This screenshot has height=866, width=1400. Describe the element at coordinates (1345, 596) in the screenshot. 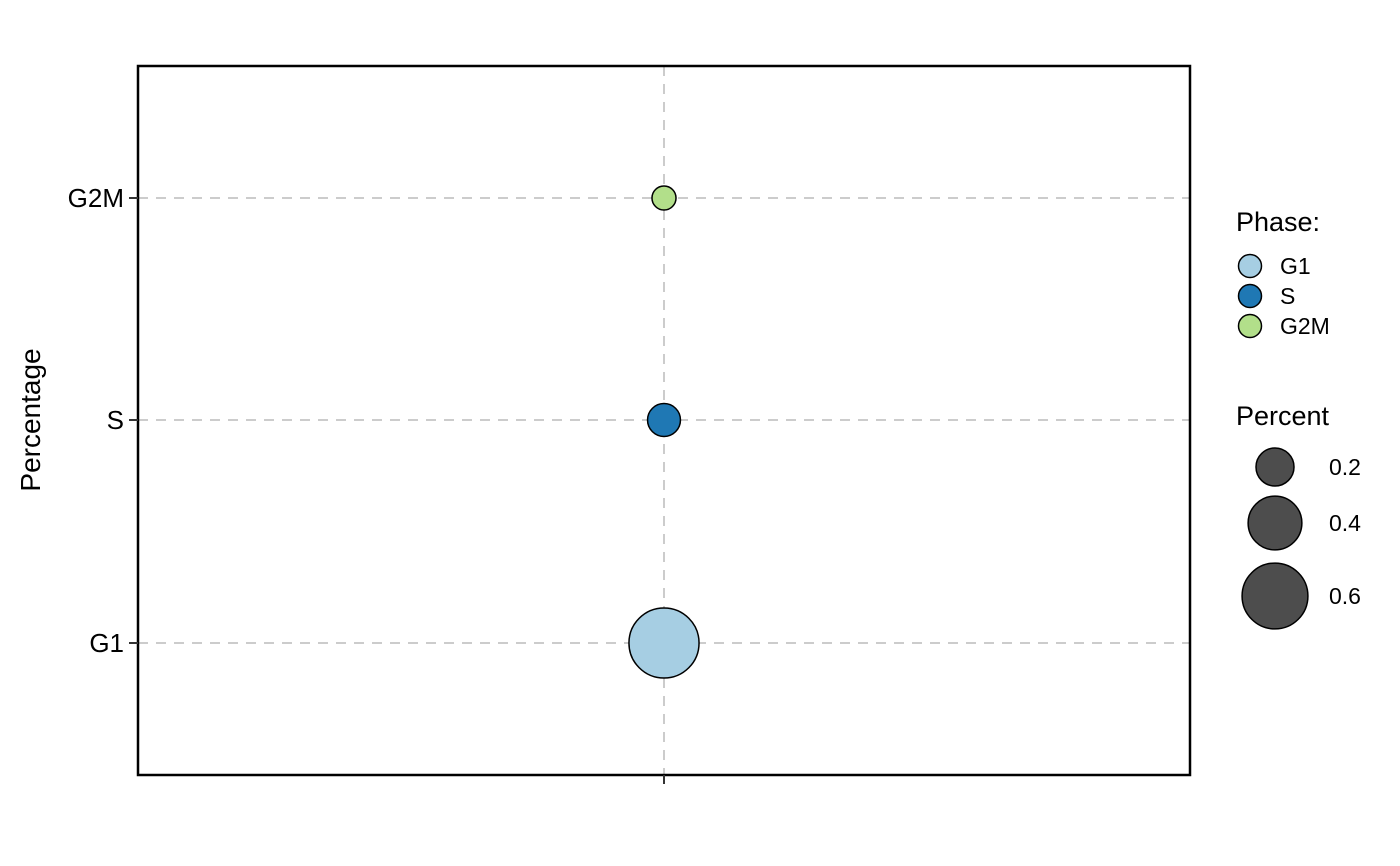

I see `legend-size-label-3: 0.6` at that location.